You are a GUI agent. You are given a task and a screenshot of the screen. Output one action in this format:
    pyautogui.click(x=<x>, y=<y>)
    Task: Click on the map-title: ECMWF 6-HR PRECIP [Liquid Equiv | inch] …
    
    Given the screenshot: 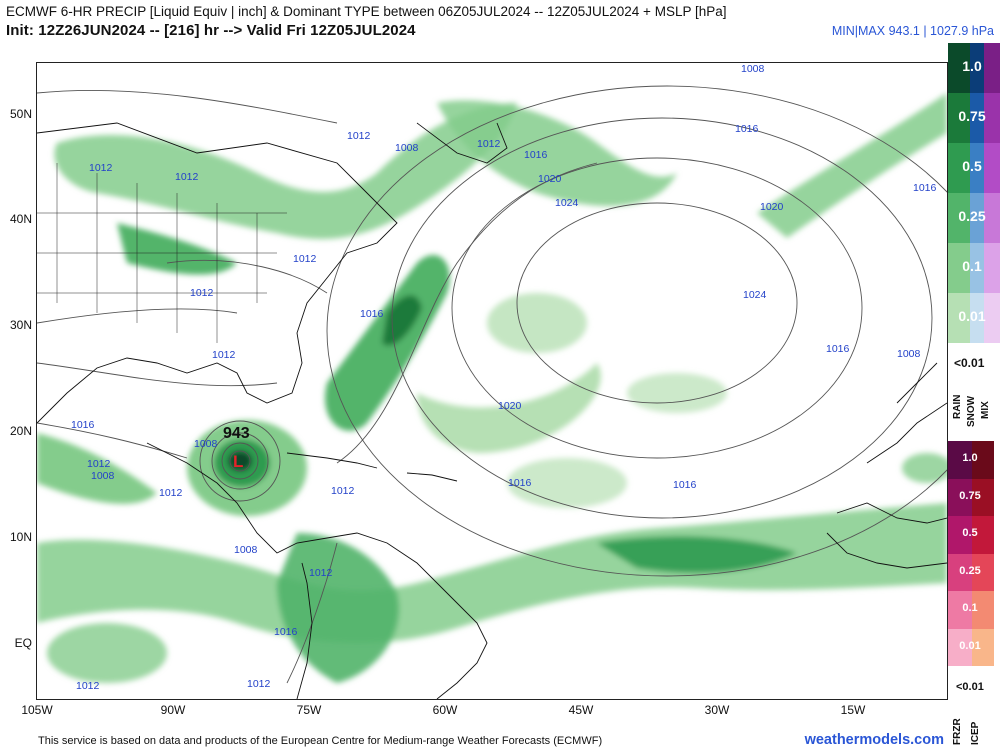 What is the action you would take?
    pyautogui.click(x=366, y=11)
    